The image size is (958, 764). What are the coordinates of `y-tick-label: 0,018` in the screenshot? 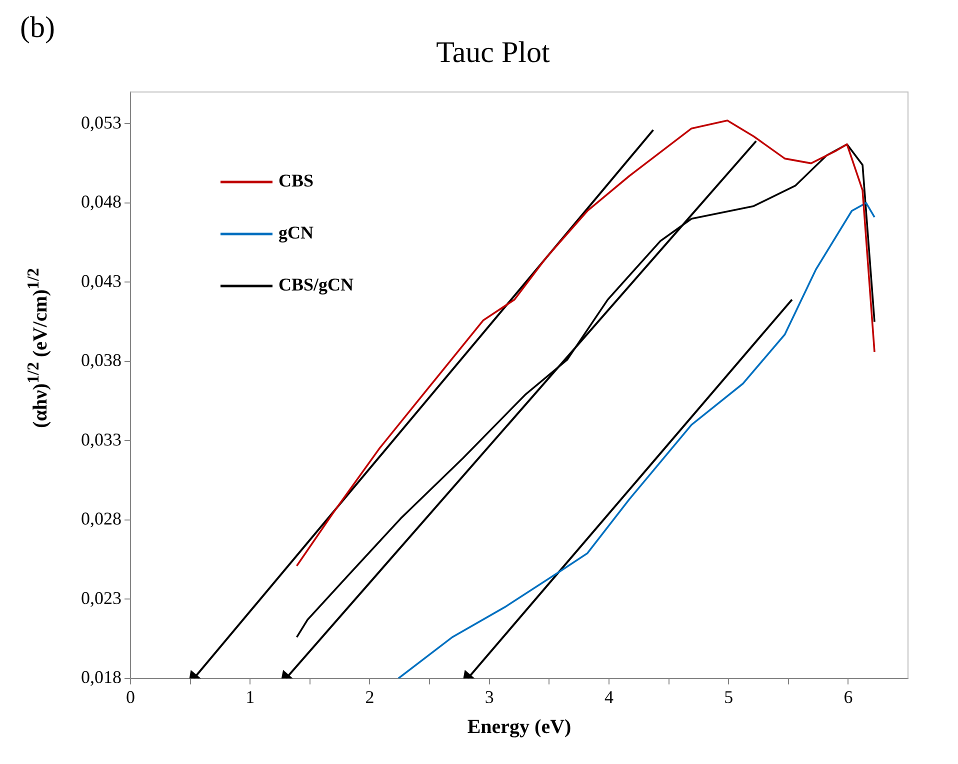 It's located at (101, 677).